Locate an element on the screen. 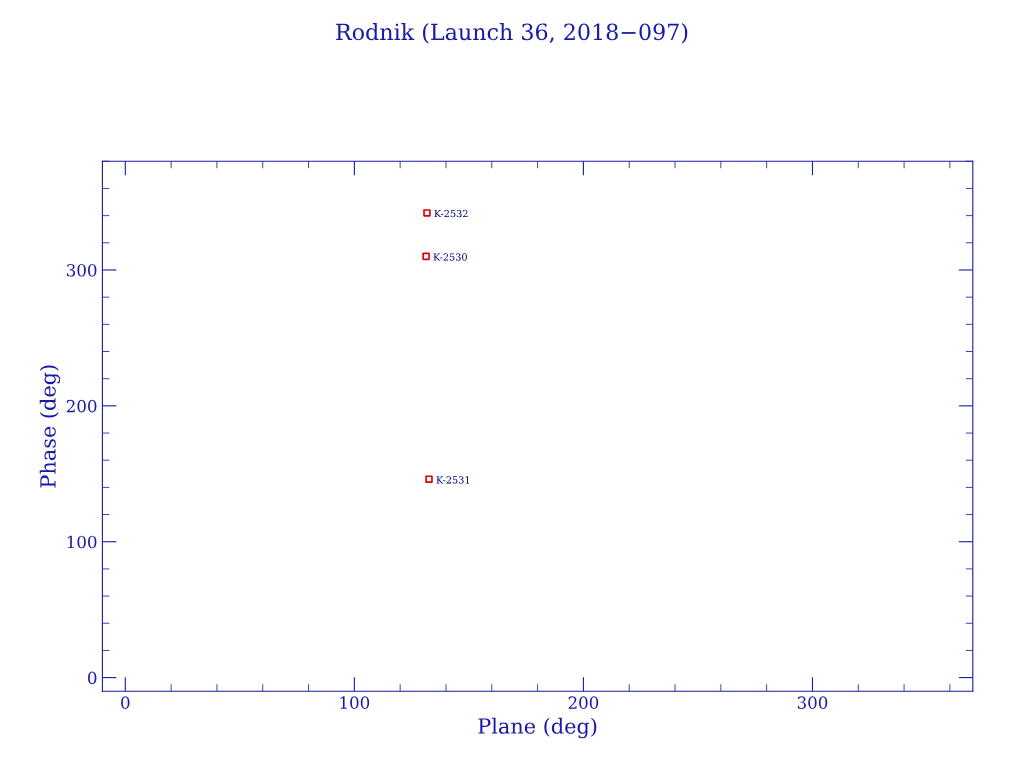 The height and width of the screenshot is (768, 1024). y-tick-label: 200 is located at coordinates (81, 406).